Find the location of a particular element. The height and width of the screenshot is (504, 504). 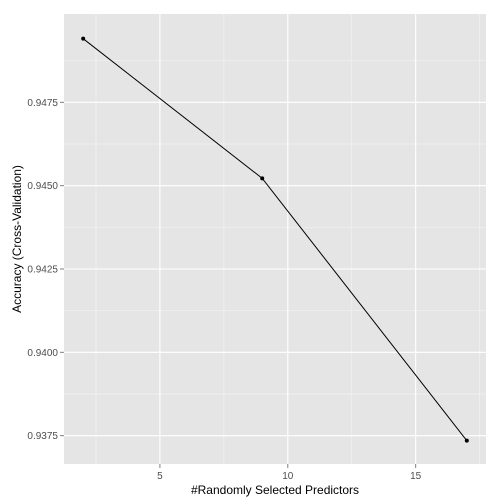

x-axis-ticks: 5 10 15 is located at coordinates (289, 473).